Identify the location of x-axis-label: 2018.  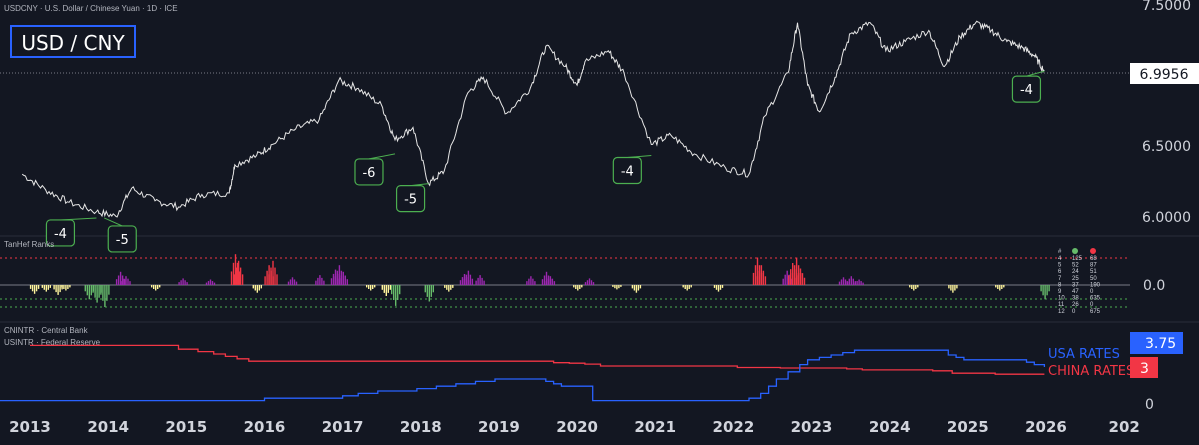
(421, 427).